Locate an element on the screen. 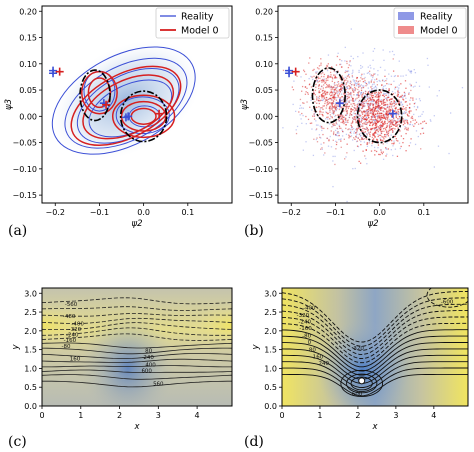  panel-c-xtick-label: 0 is located at coordinates (41, 415).